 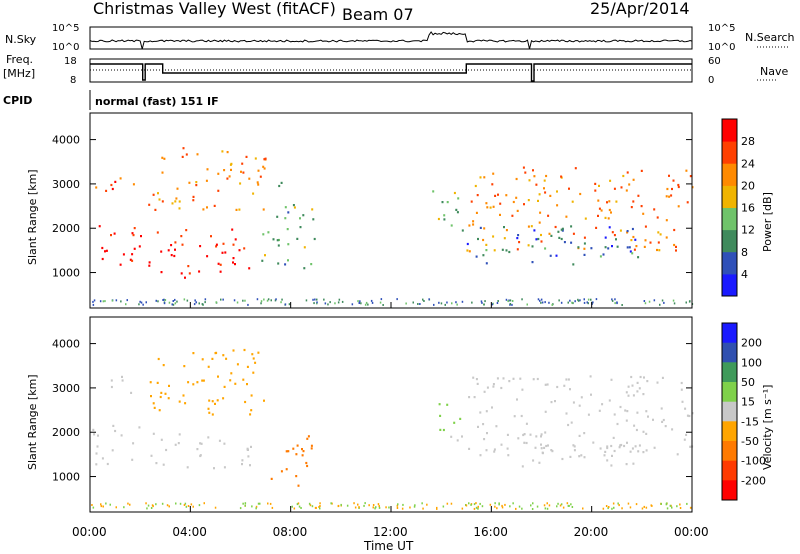 I want to click on colorbar-swatch, so click(x=729, y=392).